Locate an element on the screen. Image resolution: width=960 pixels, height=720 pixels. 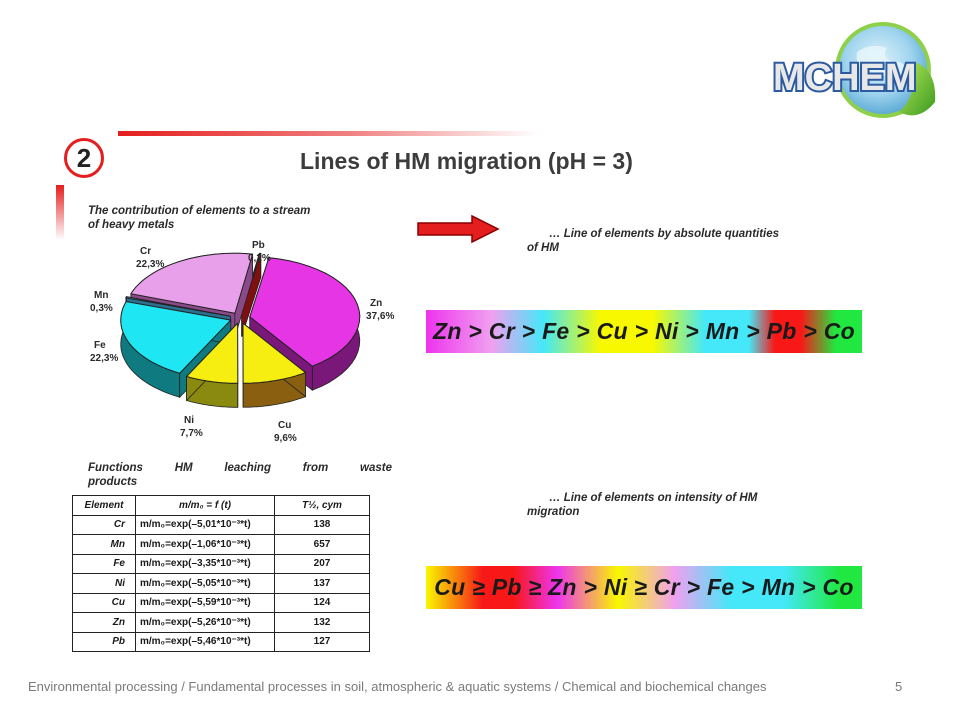
table-cell: Fe is located at coordinates (104, 563).